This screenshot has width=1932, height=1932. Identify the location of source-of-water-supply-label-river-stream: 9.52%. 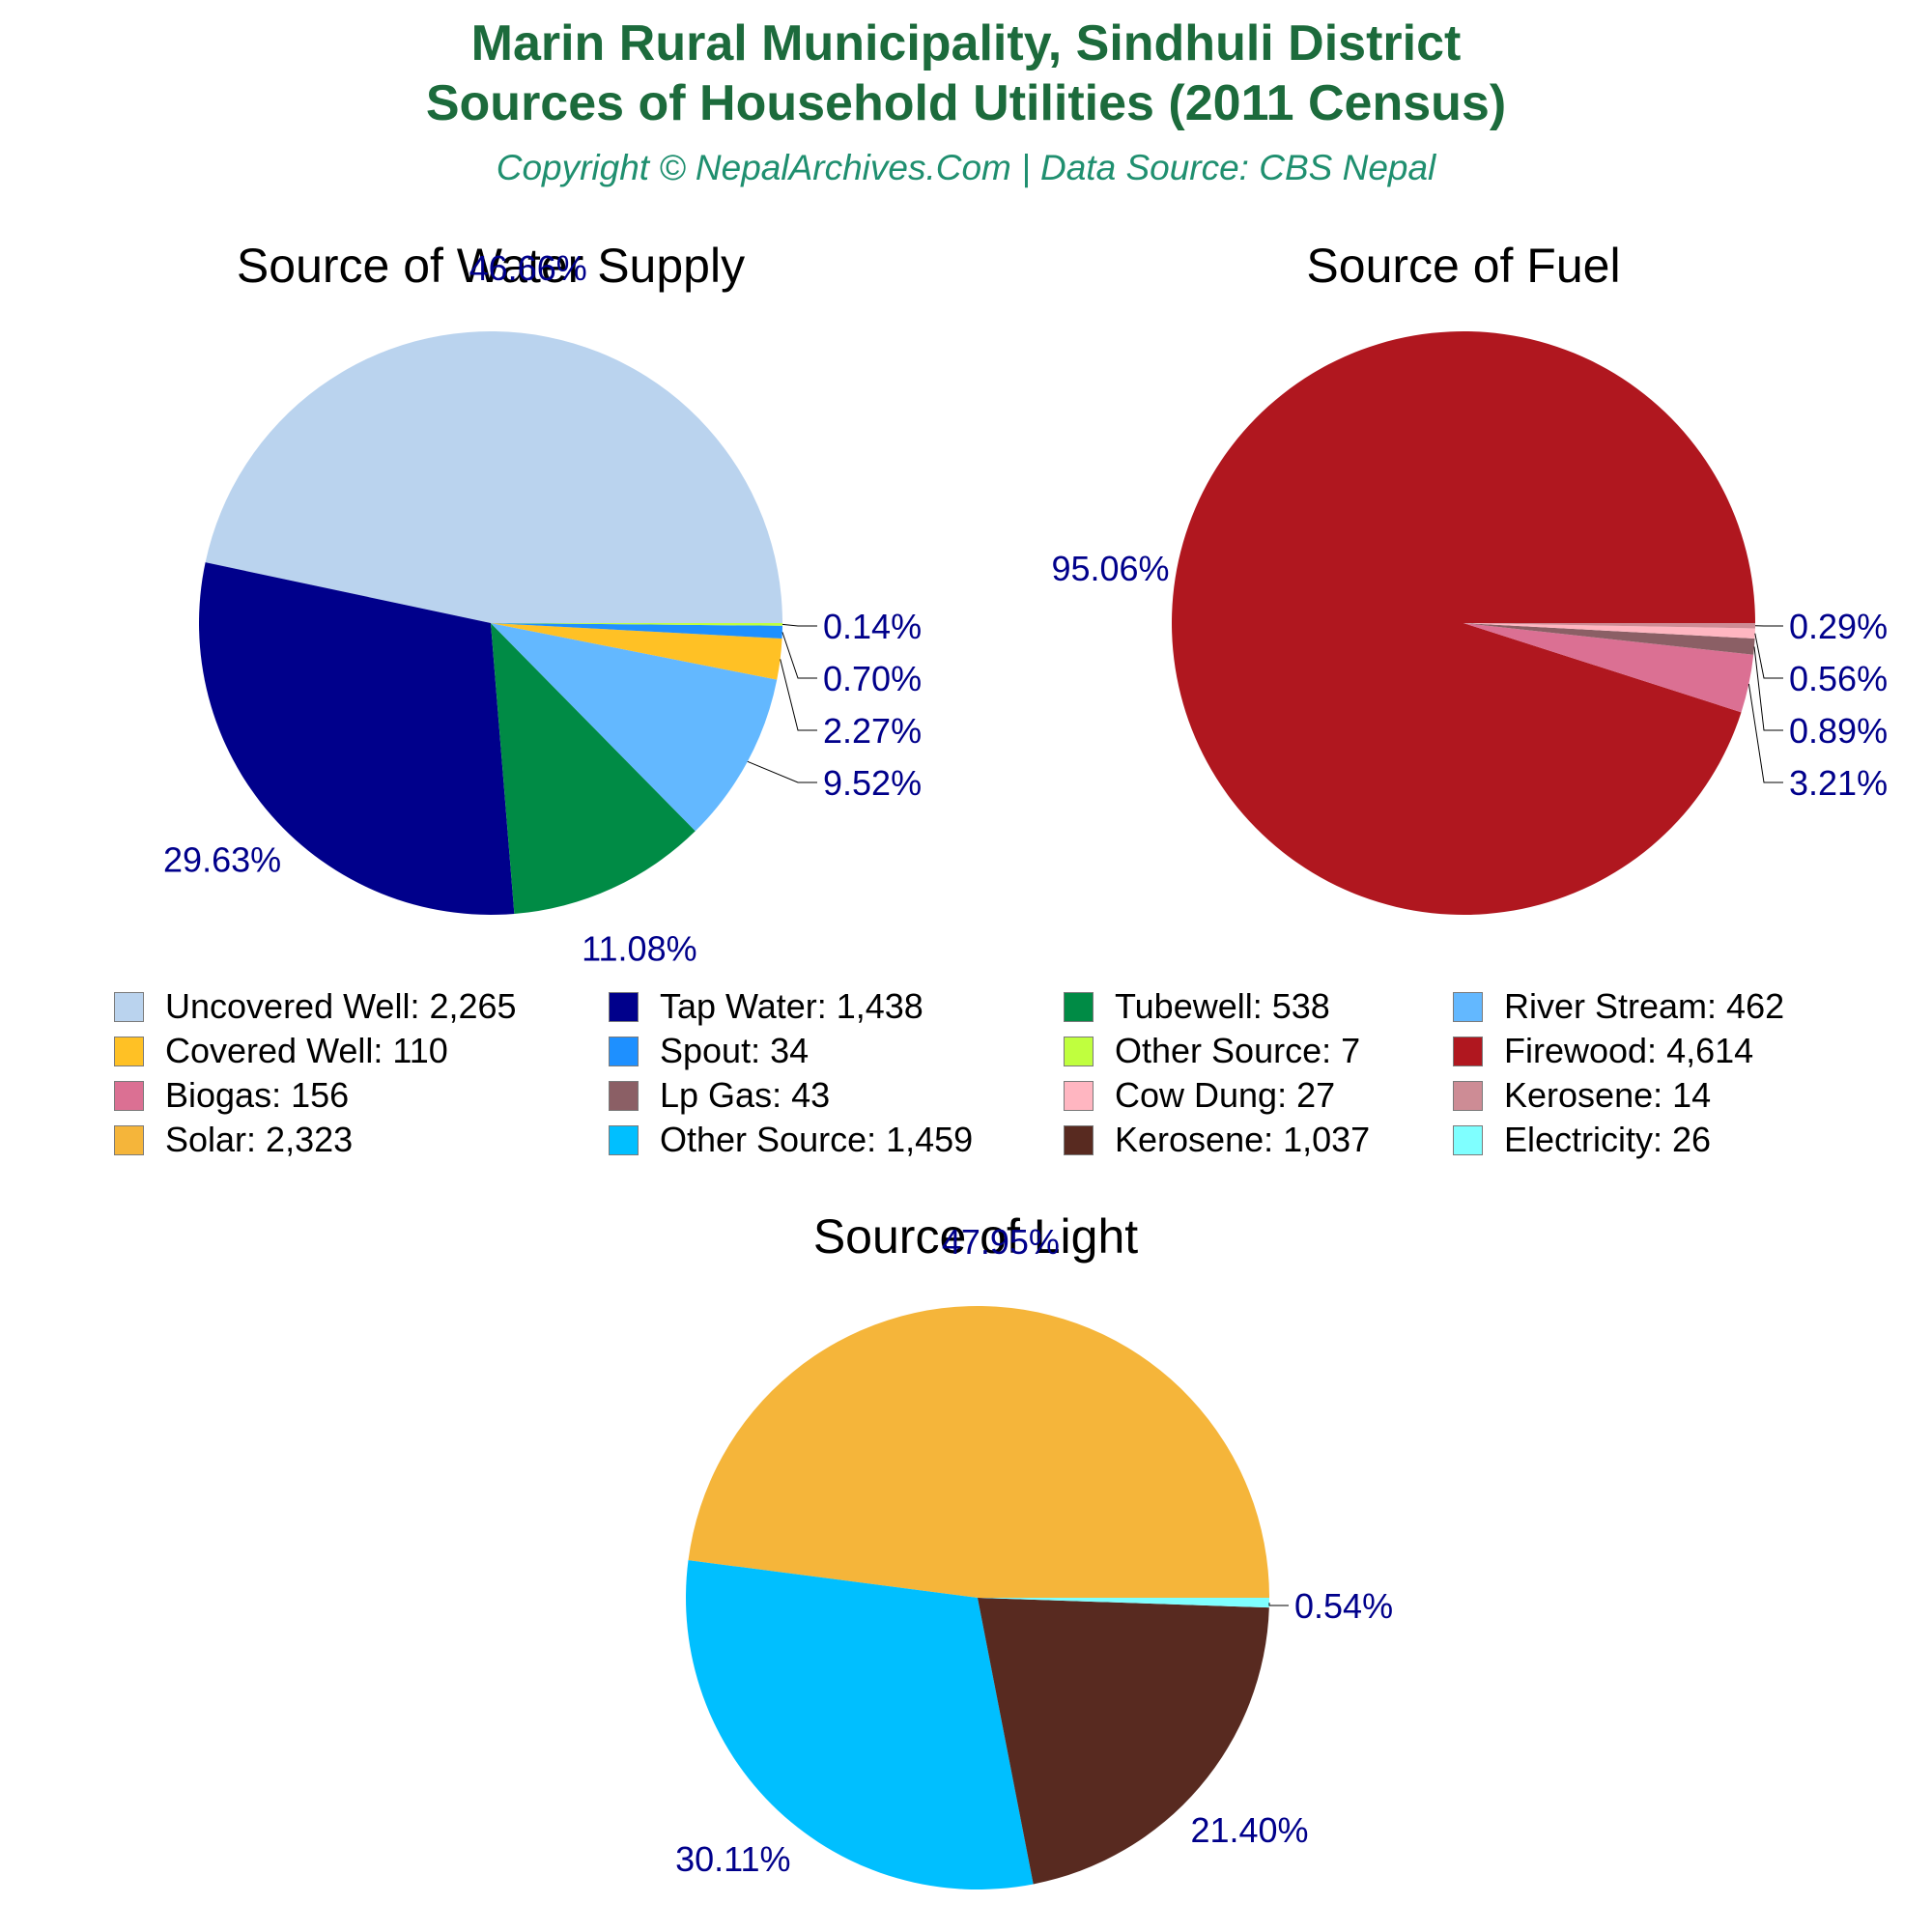
(872, 783).